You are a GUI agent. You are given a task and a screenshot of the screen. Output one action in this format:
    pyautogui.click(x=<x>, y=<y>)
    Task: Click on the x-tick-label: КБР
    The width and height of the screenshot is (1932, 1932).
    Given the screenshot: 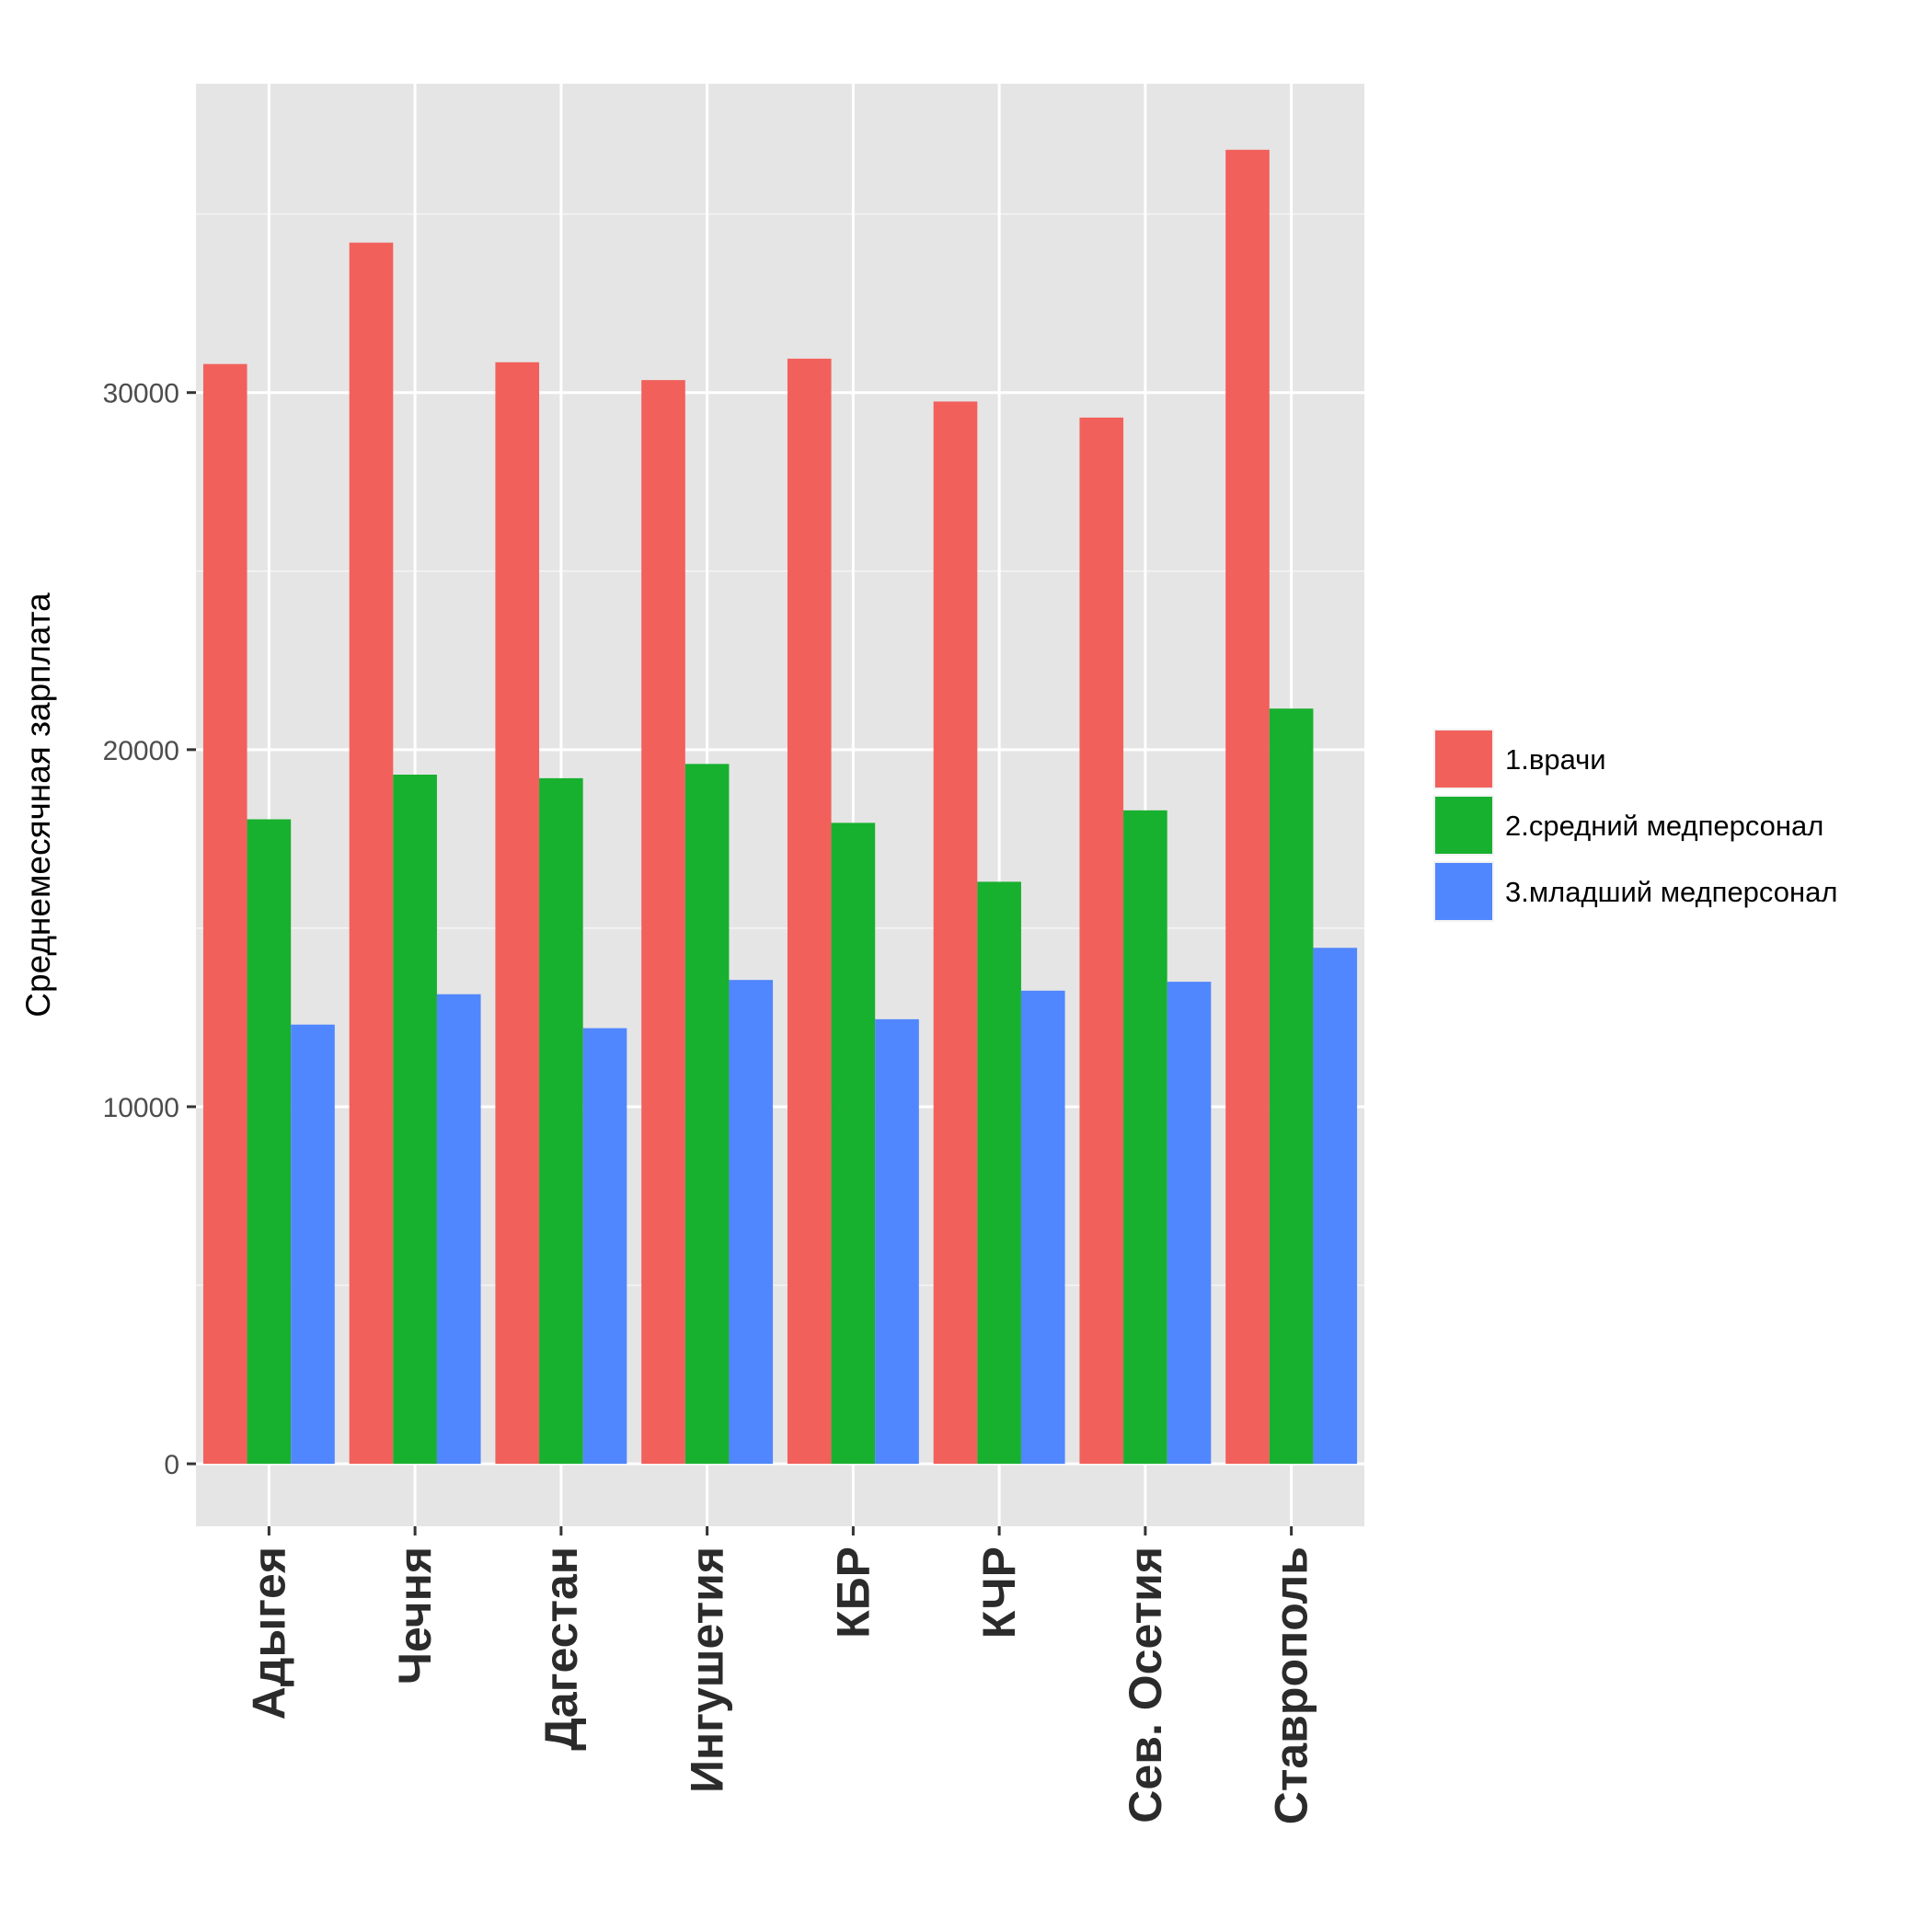 What is the action you would take?
    pyautogui.click(x=853, y=1593)
    